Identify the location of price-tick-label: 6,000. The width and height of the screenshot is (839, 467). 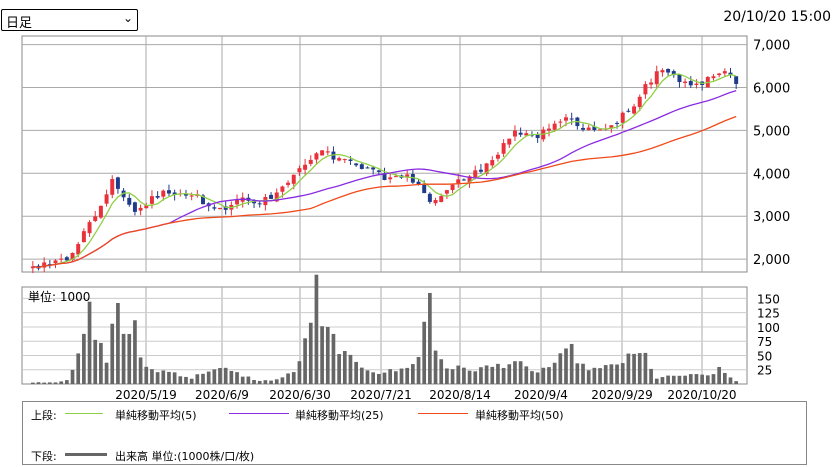
(771, 88).